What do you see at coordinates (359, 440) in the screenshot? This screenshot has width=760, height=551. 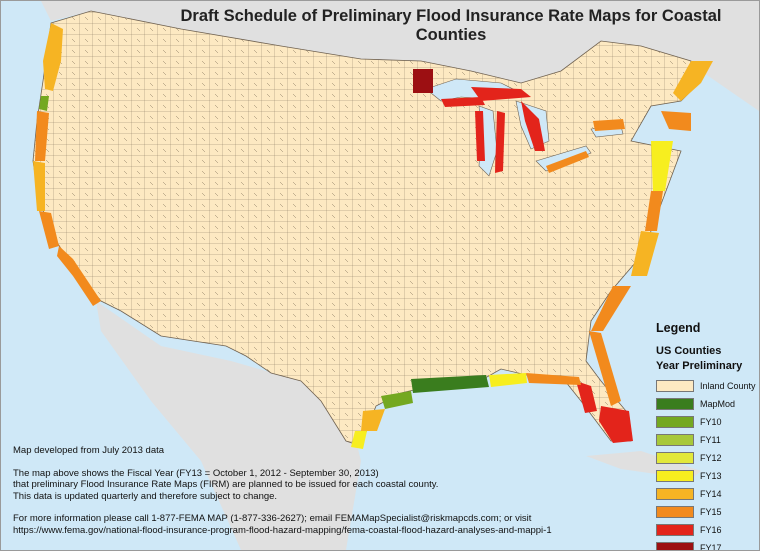 I see `coast-tx-south` at bounding box center [359, 440].